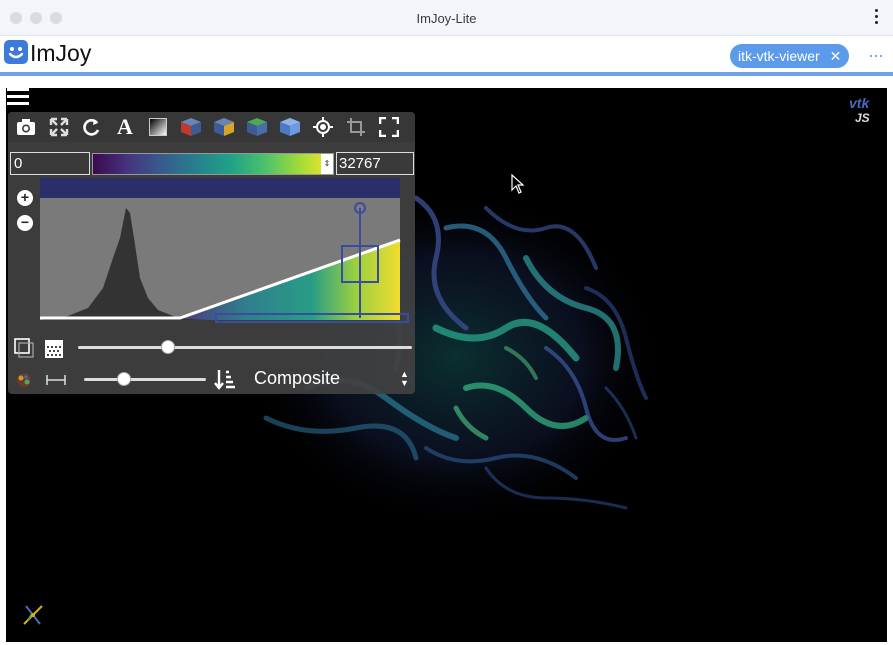 This screenshot has width=893, height=645. What do you see at coordinates (446, 56) in the screenshot?
I see `app-header: ImJoy itk-vtk-viewer ✕ ···` at bounding box center [446, 56].